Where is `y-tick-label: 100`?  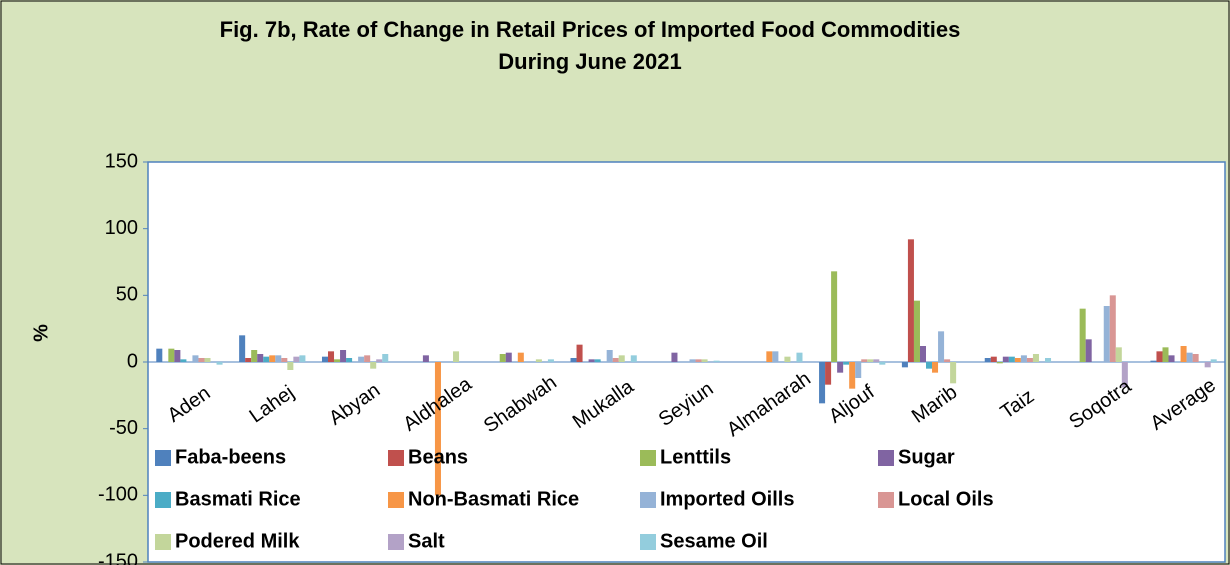 y-tick-label: 100 is located at coordinates (121, 228).